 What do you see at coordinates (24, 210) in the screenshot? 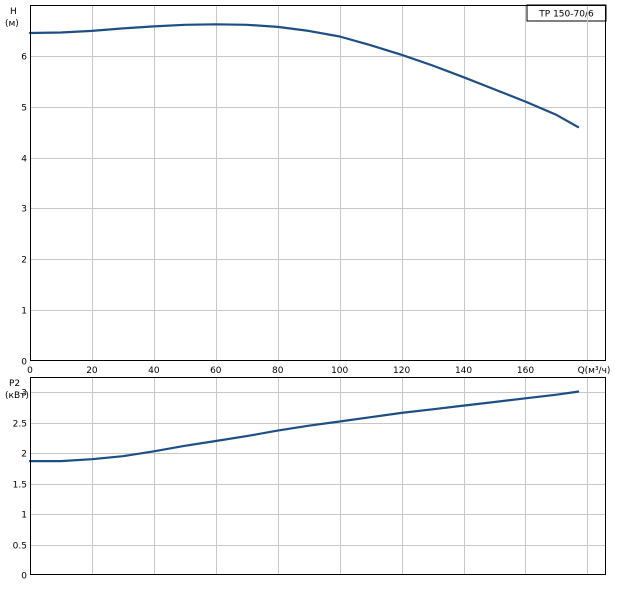
I see `head-ytick-label: 3` at bounding box center [24, 210].